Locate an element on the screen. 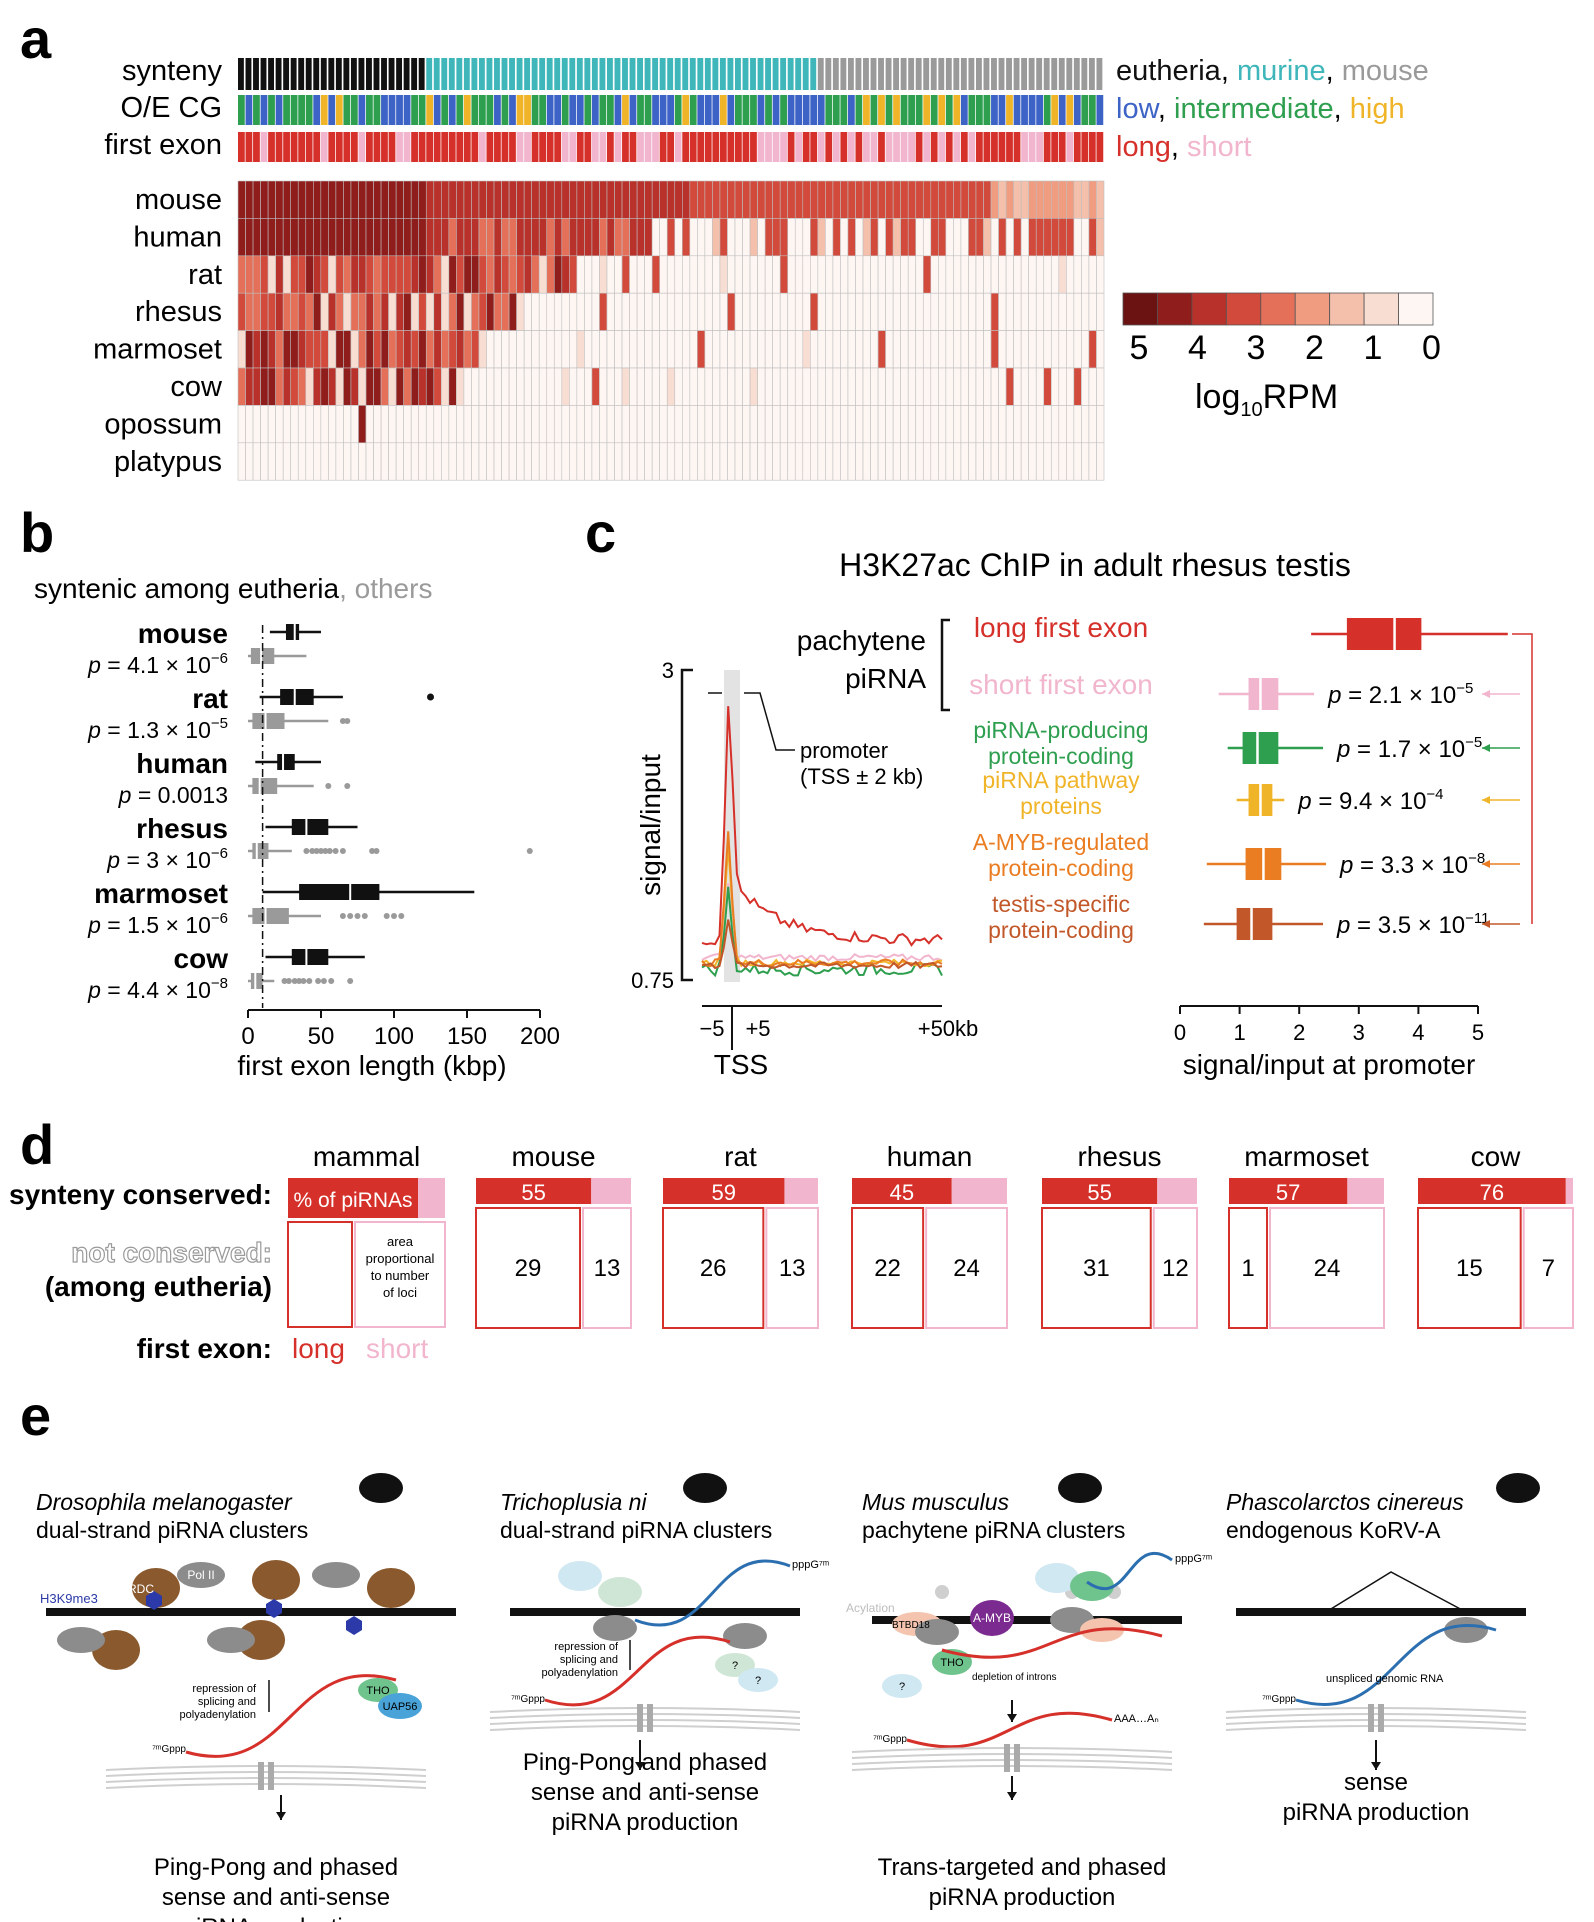  panel-e-letter: e is located at coordinates (35, 1415).